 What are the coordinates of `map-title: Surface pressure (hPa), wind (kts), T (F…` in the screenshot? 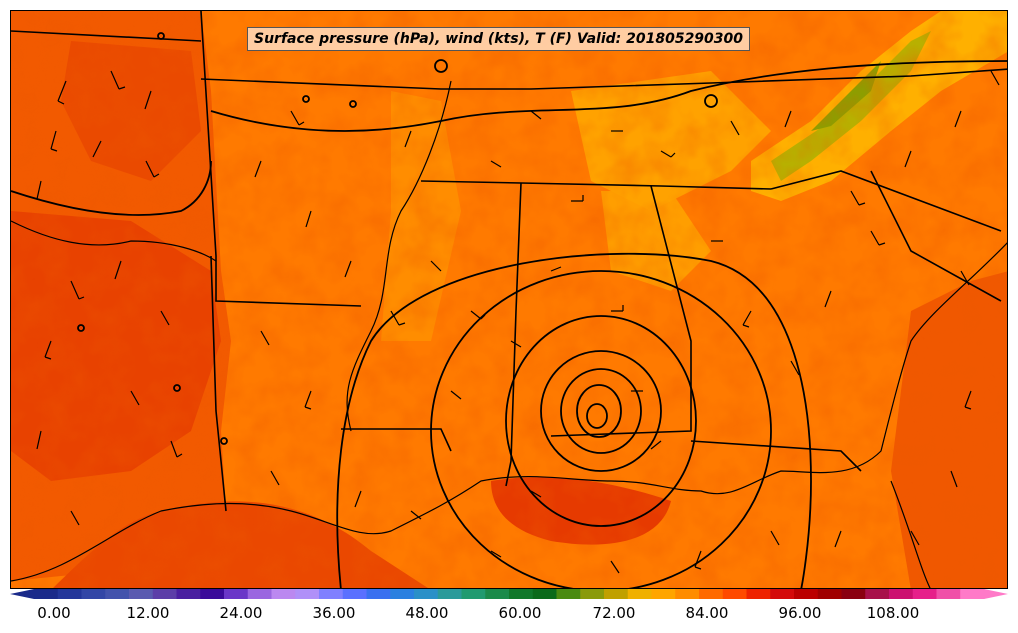 It's located at (499, 39).